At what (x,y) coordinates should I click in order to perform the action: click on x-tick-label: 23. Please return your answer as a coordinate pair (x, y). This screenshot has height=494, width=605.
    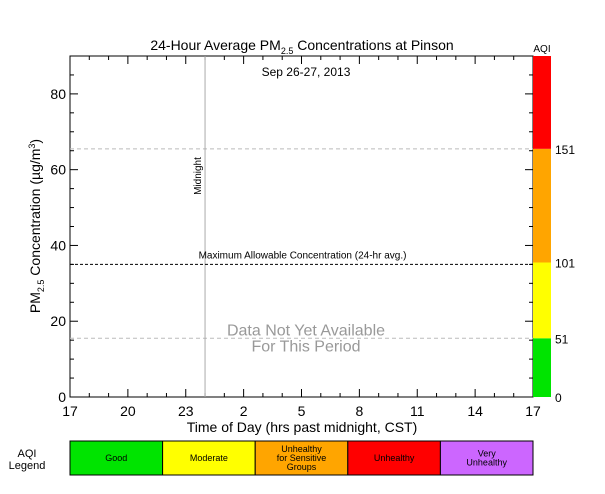
    Looking at the image, I should click on (186, 411).